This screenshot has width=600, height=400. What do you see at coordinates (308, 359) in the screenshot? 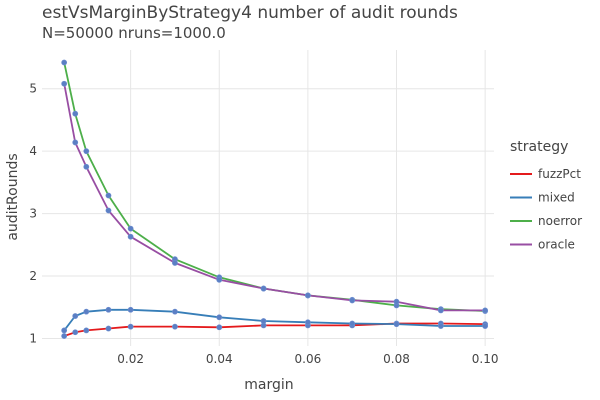
I see `x-tick-label: 0.06` at bounding box center [308, 359].